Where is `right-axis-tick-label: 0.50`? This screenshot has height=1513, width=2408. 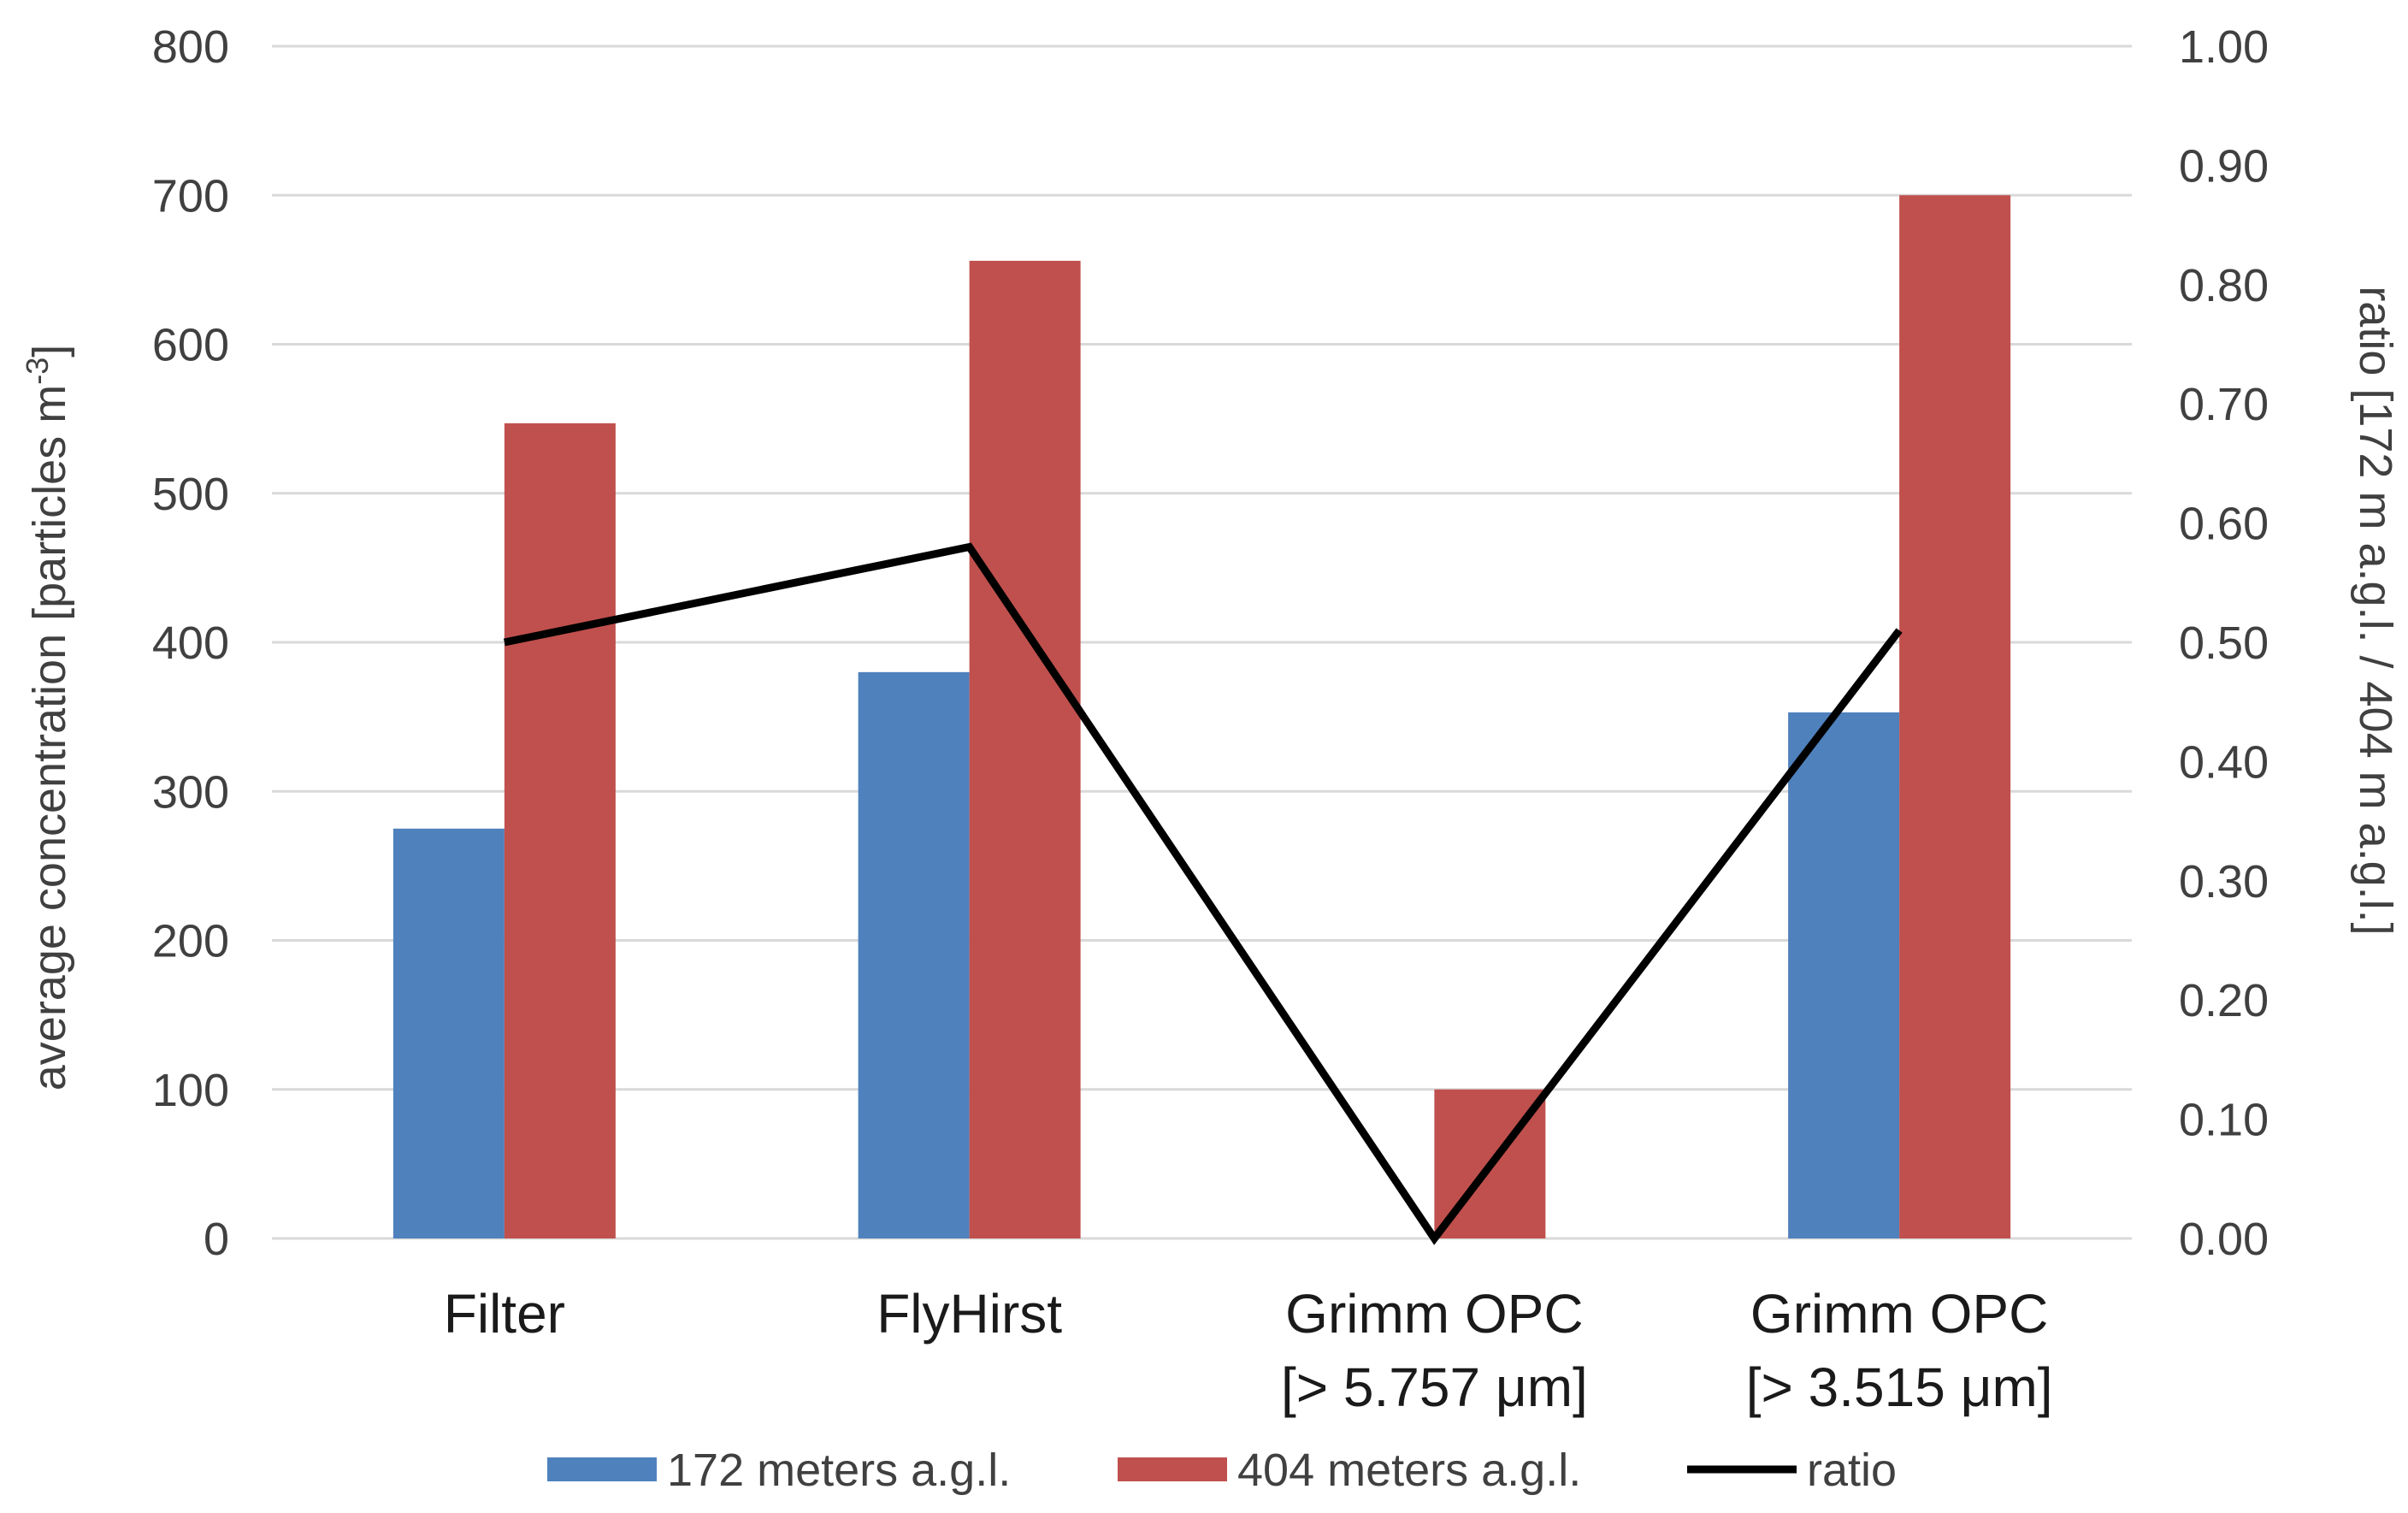
right-axis-tick-label: 0.50 is located at coordinates (2224, 643).